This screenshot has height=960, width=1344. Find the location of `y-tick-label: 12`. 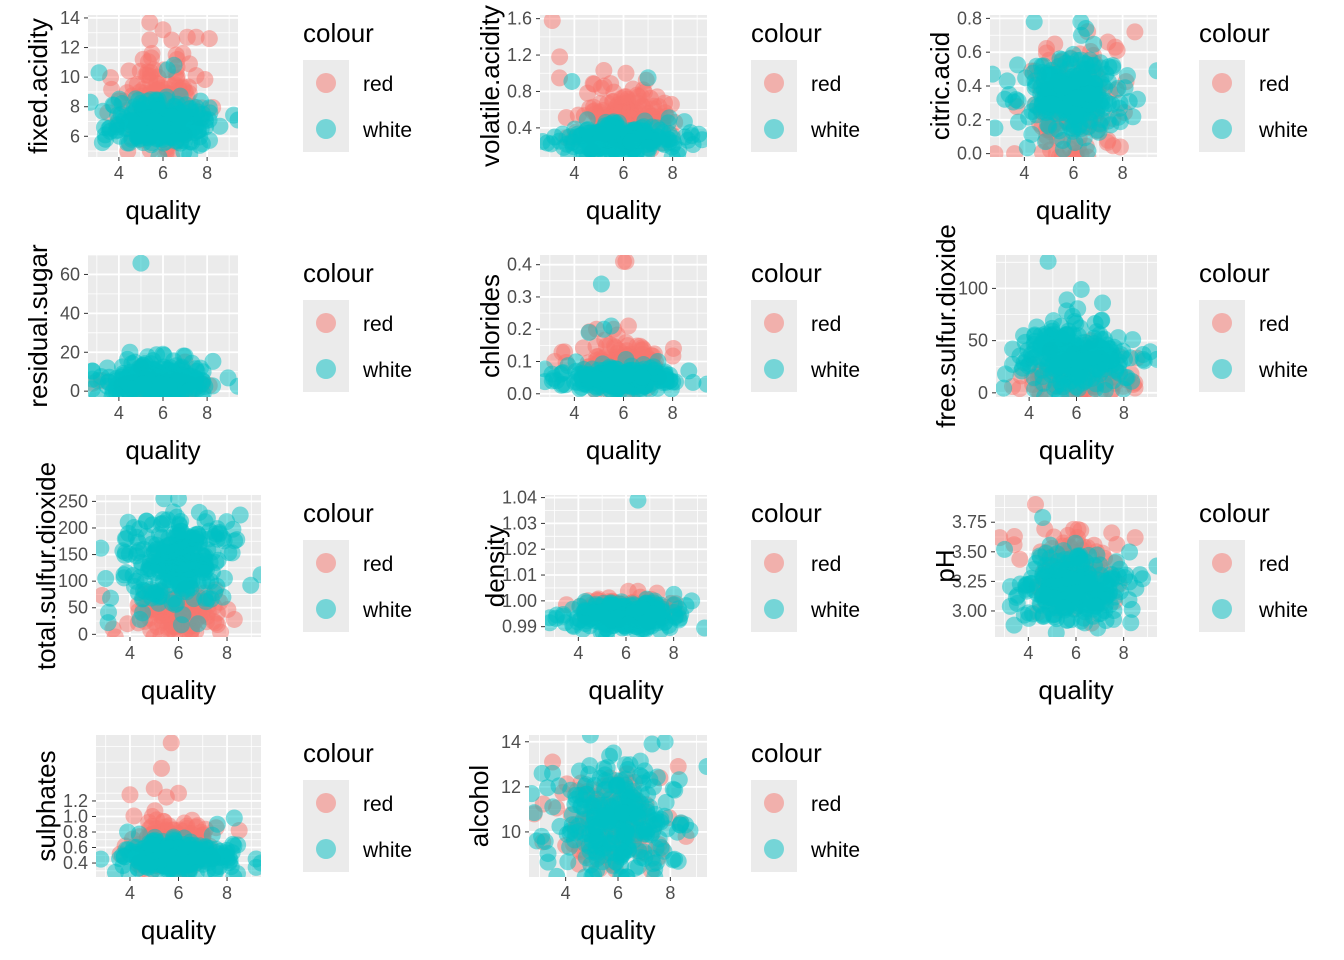

y-tick-label: 12 is located at coordinates (70, 48).